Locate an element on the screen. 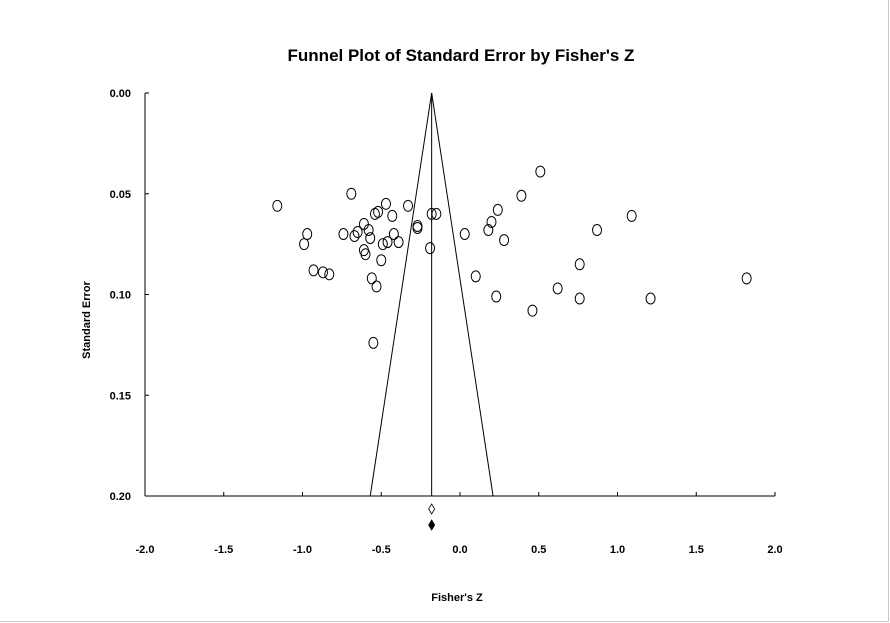  x-tick-label: 1.5 is located at coordinates (696, 550).